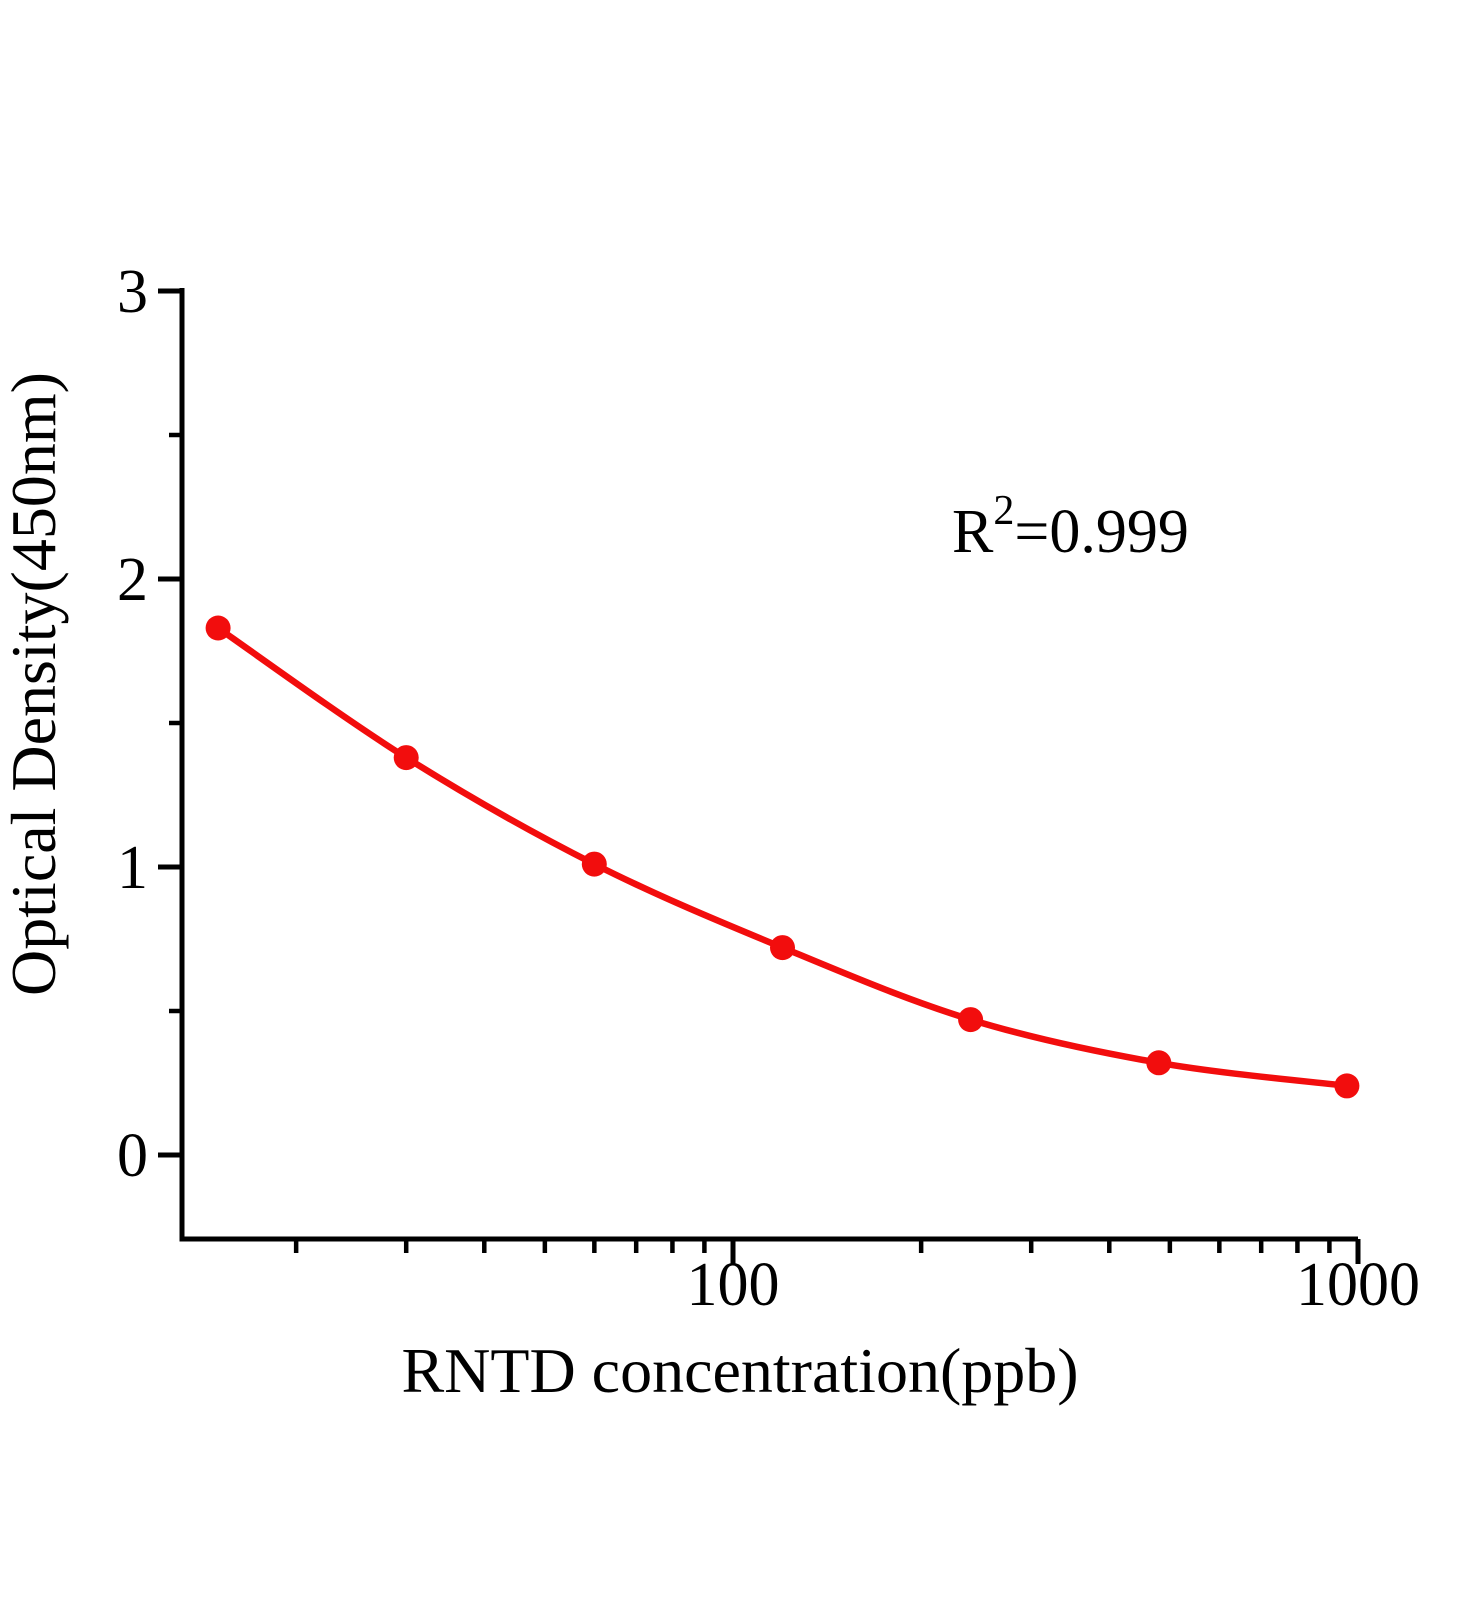 Image resolution: width=1472 pixels, height=1600 pixels. Describe the element at coordinates (132, 724) in the screenshot. I see `y-axis-tick-labels: 0 1 2 3` at that location.